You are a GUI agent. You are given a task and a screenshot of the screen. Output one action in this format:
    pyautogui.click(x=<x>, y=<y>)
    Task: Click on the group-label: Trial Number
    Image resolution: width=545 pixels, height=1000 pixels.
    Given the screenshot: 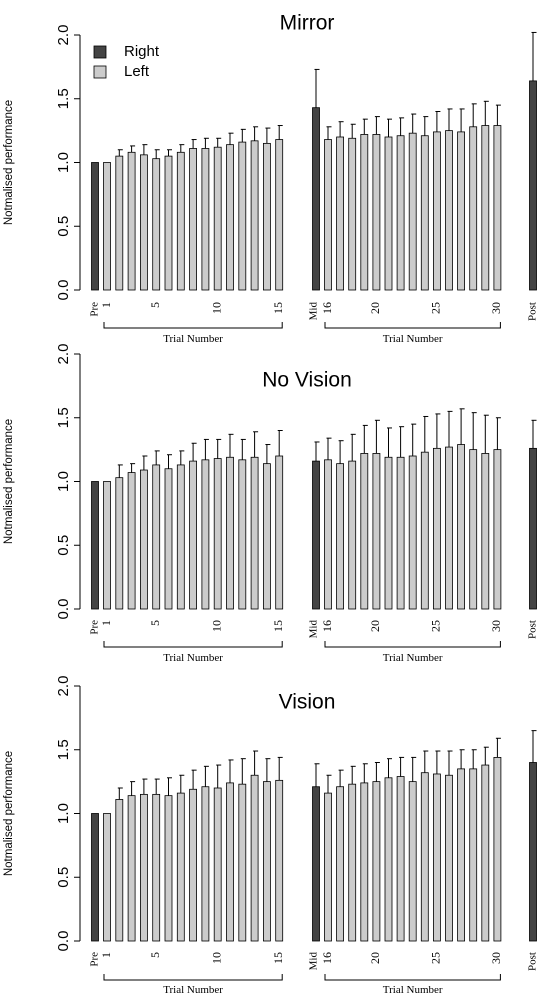 What is the action you would take?
    pyautogui.click(x=193, y=339)
    